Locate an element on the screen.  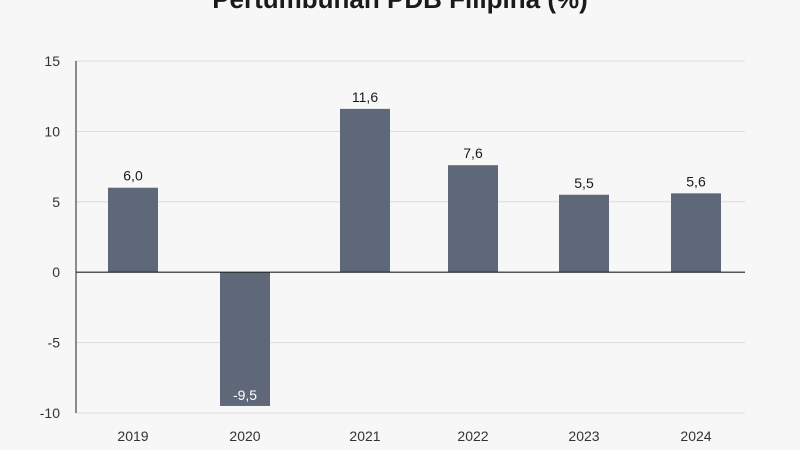
data-label-2021: 11,6 is located at coordinates (365, 97).